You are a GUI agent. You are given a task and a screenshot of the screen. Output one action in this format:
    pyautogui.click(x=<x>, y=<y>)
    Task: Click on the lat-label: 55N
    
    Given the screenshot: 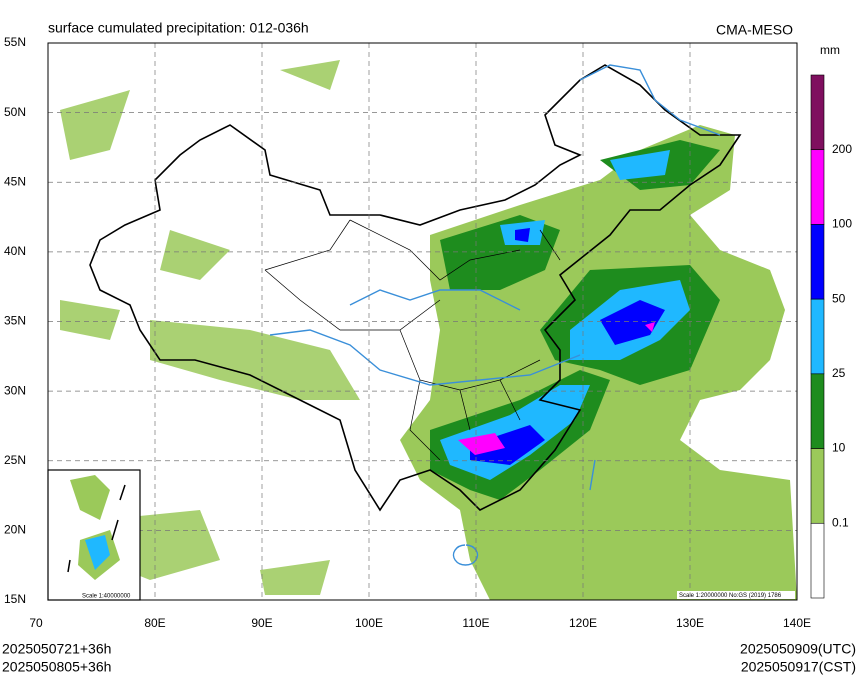 What is the action you would take?
    pyautogui.click(x=15, y=42)
    